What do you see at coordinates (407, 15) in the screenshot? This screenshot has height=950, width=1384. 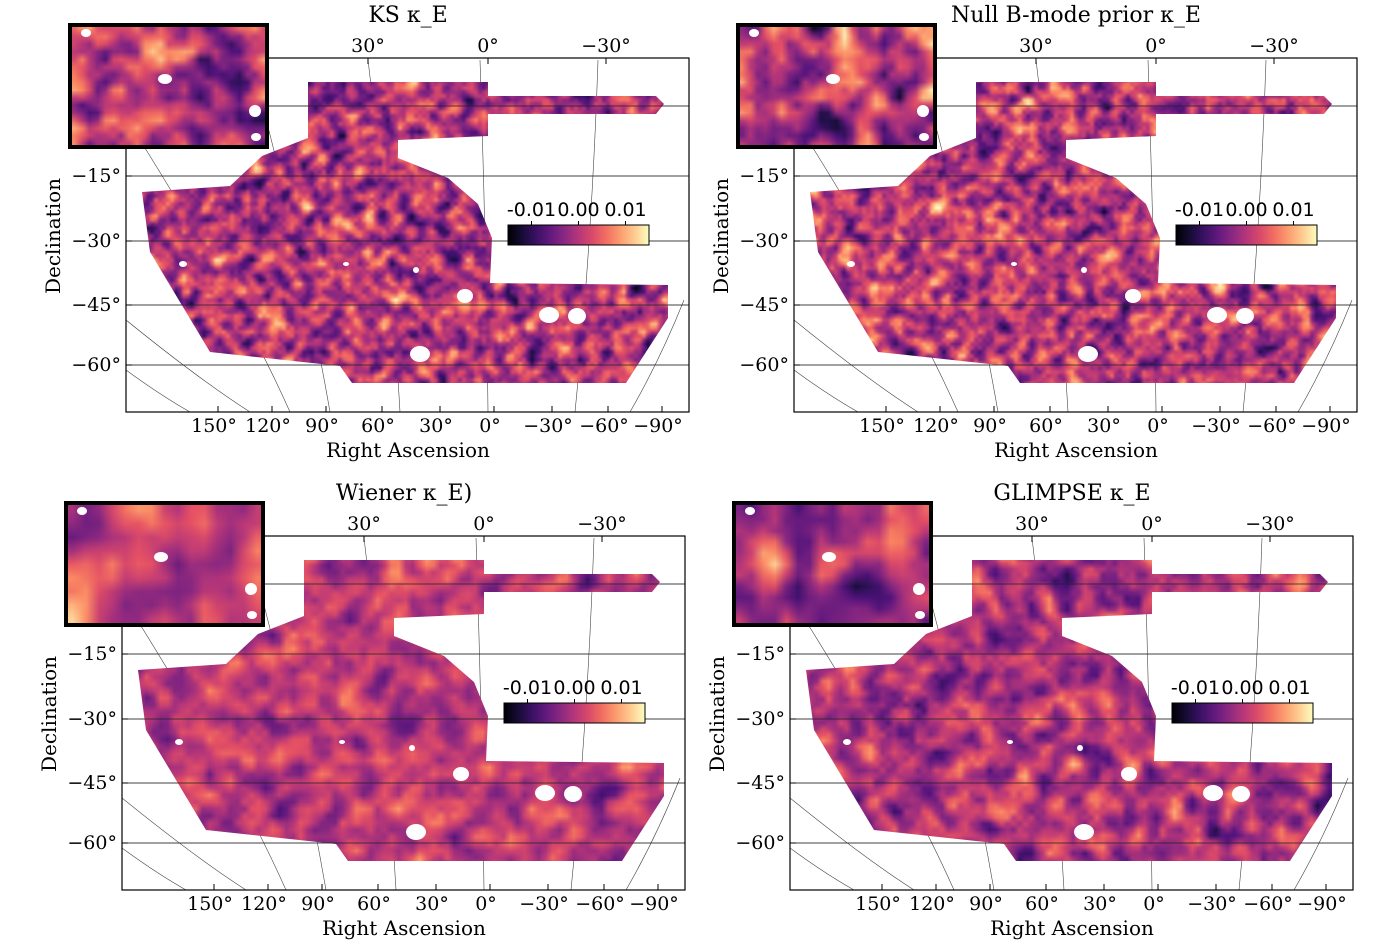 I see `panel-title: KS κ_E` at bounding box center [407, 15].